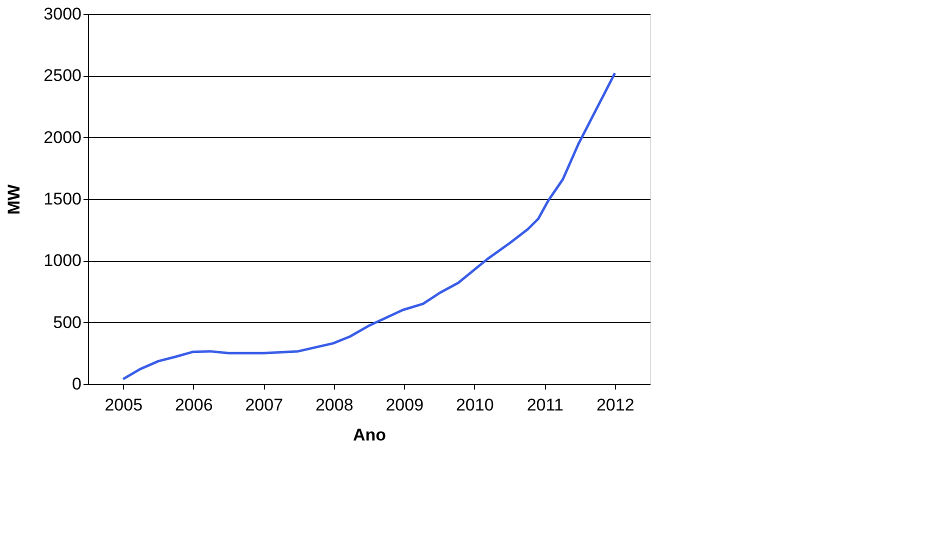  I want to click on x-axis-title: Ano, so click(369, 435).